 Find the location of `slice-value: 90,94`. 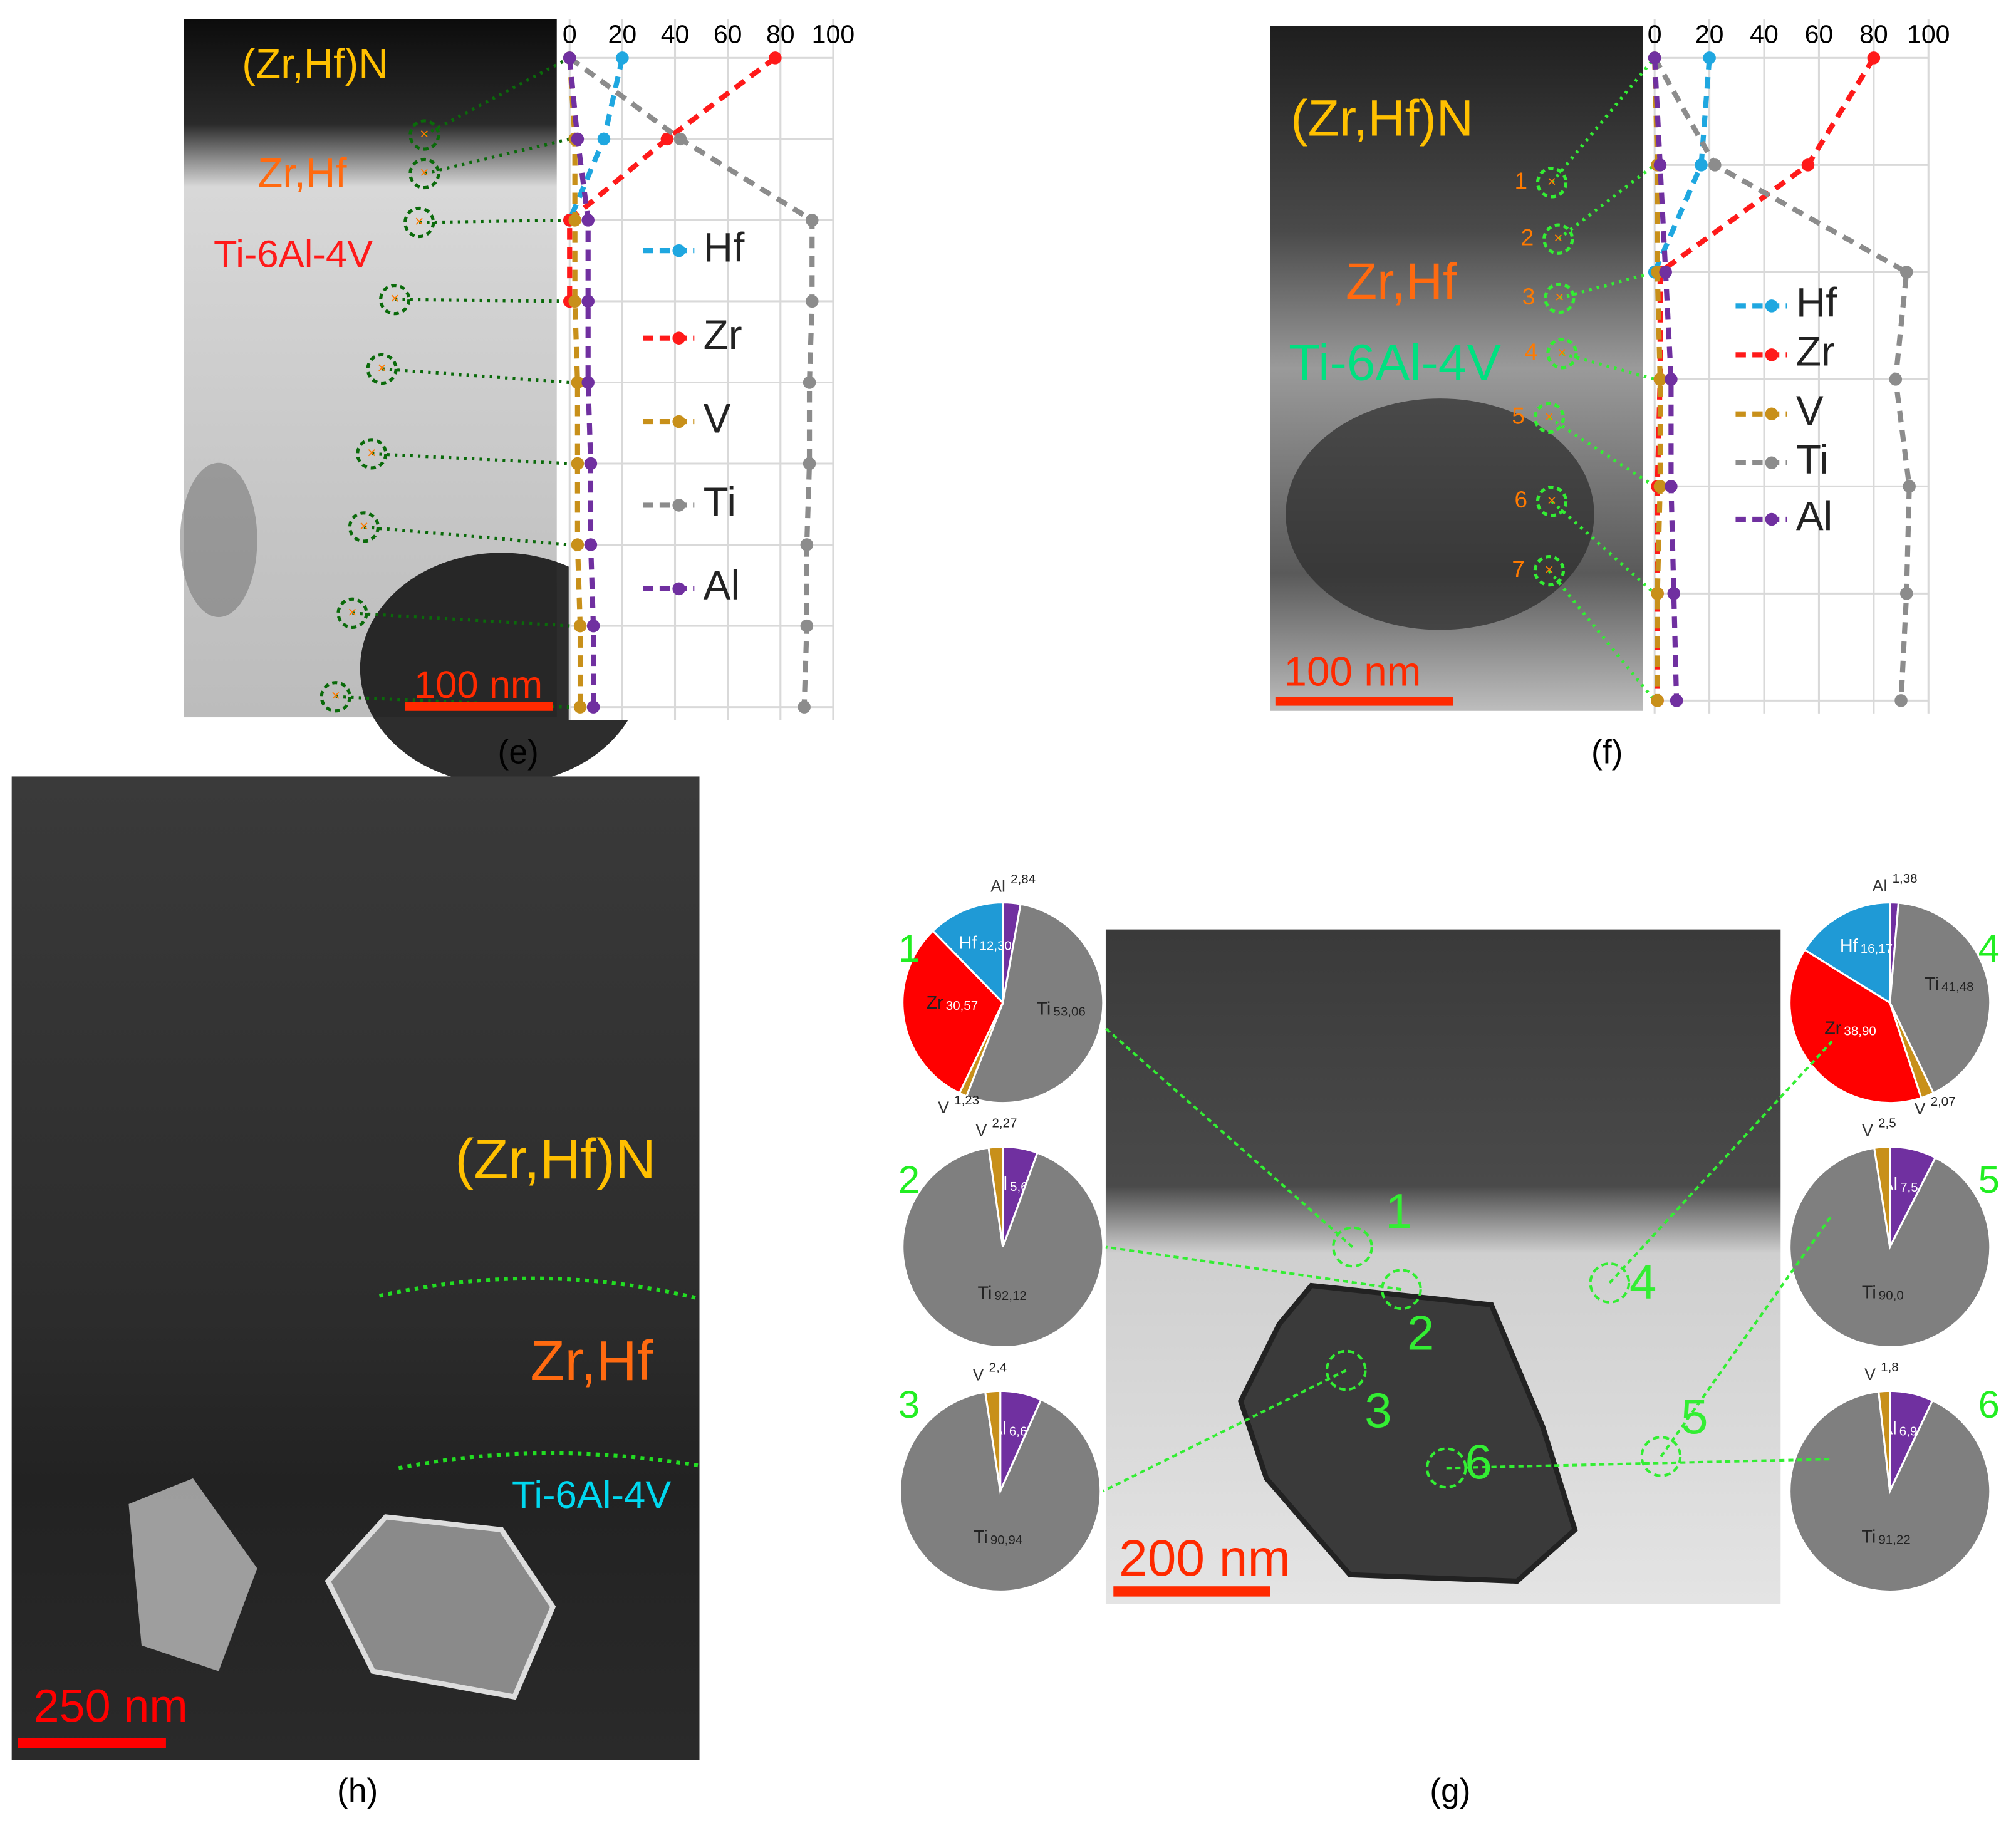

slice-value: 90,94 is located at coordinates (1006, 1540).